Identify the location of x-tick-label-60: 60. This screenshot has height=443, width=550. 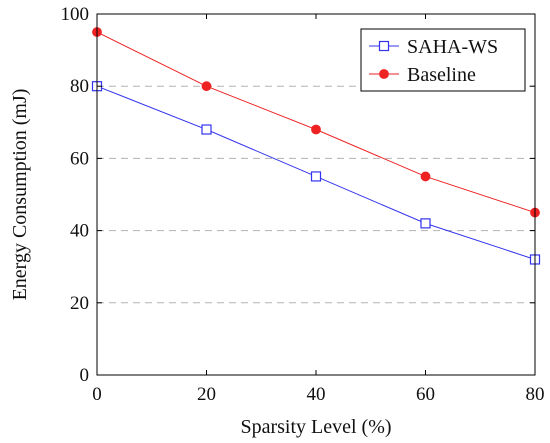
(425, 394).